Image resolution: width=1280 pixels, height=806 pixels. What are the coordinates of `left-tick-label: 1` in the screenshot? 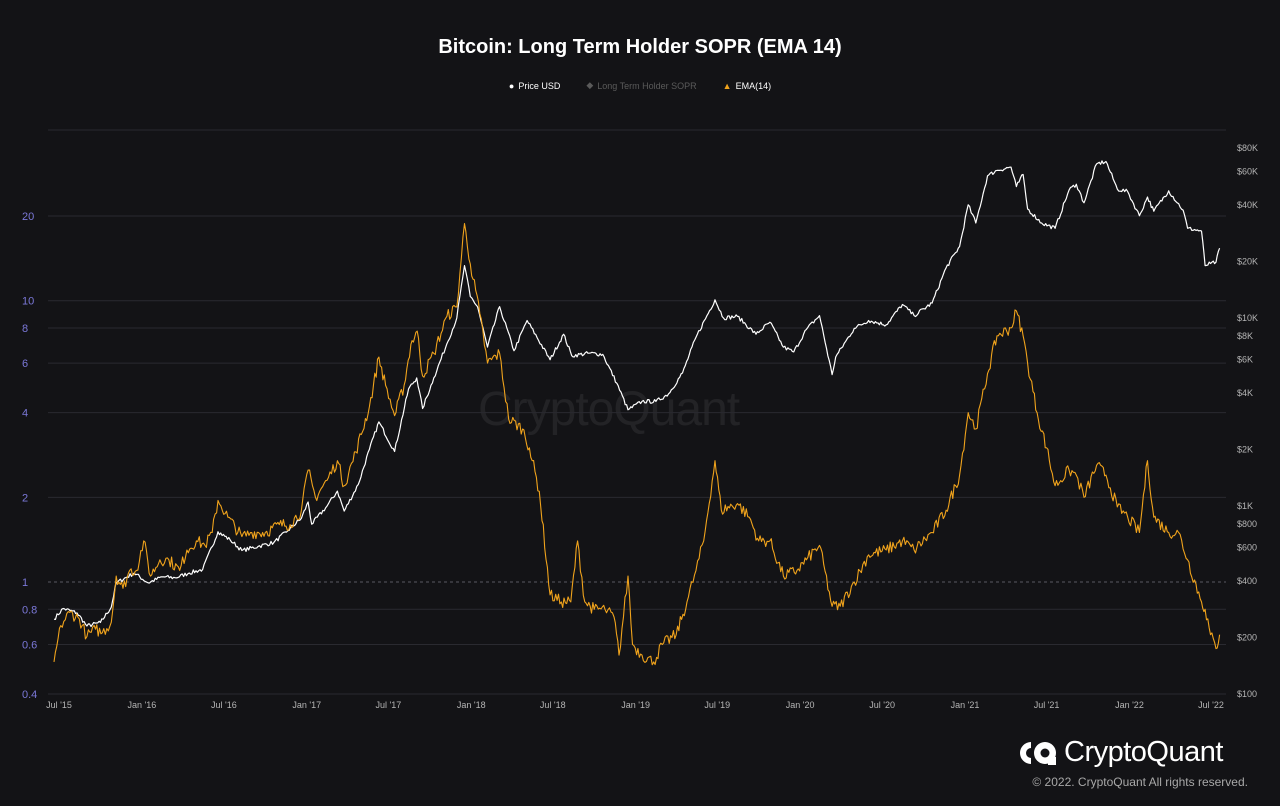 It's located at (25, 583).